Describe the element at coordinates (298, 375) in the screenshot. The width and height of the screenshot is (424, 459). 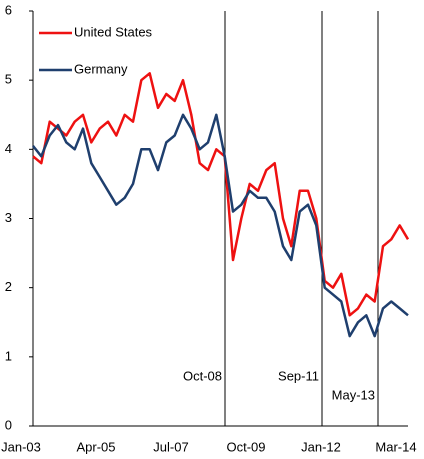
I see `annotation: Sep-11` at that location.